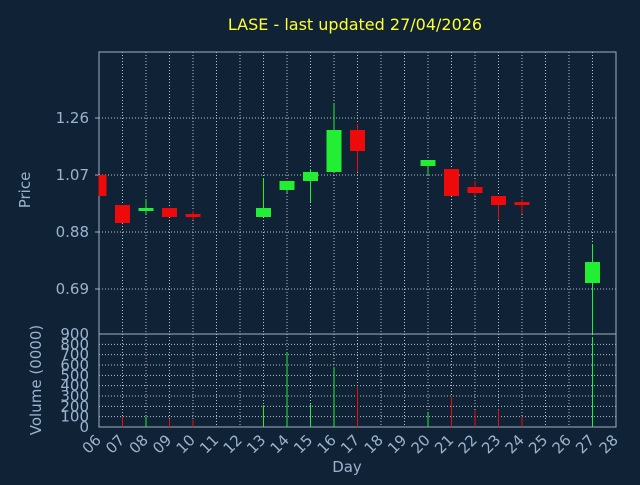 Image resolution: width=640 pixels, height=485 pixels. What do you see at coordinates (74, 406) in the screenshot?
I see `volume-tick-label: 200` at bounding box center [74, 406].